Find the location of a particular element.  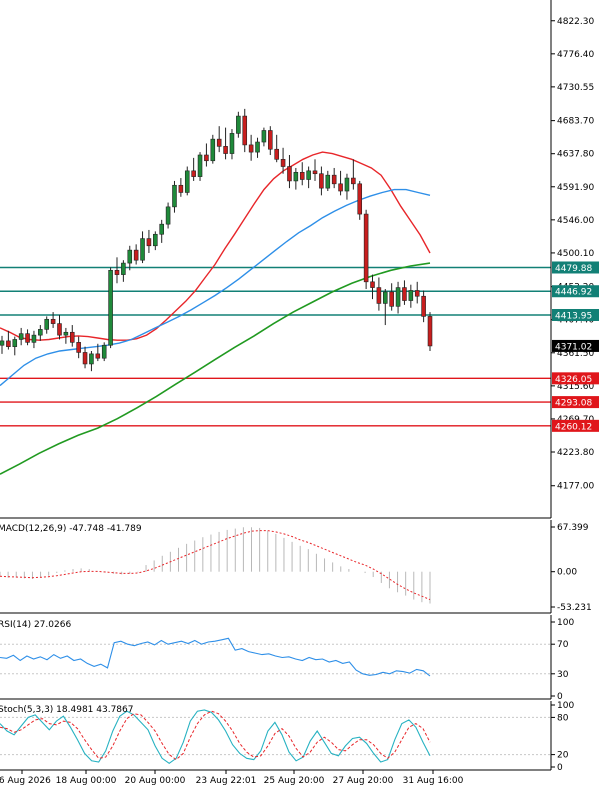

price-tick-label: 4591.90 is located at coordinates (575, 188).